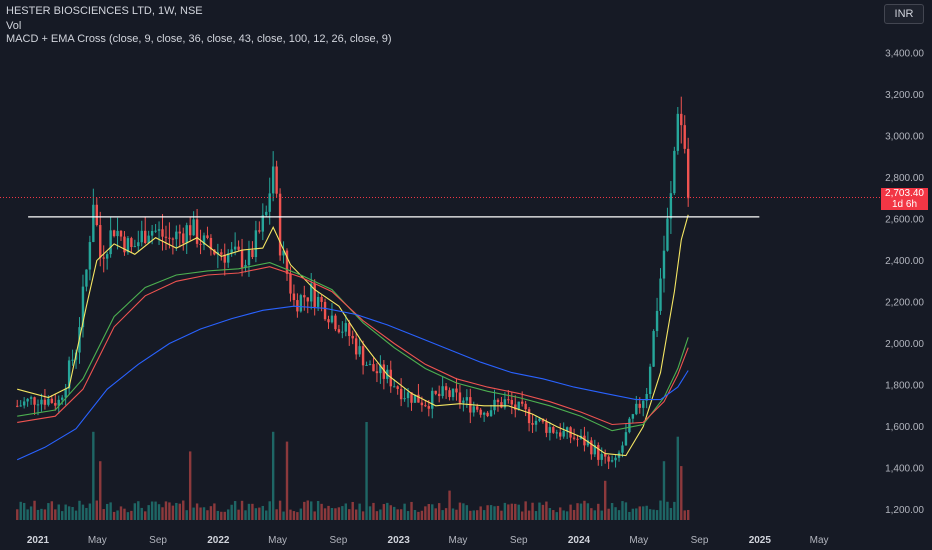 This screenshot has height=550, width=932. What do you see at coordinates (104, 11) in the screenshot?
I see `symbol-legend: HESTER BIOSCIENCES LTD, 1W, NSE` at bounding box center [104, 11].